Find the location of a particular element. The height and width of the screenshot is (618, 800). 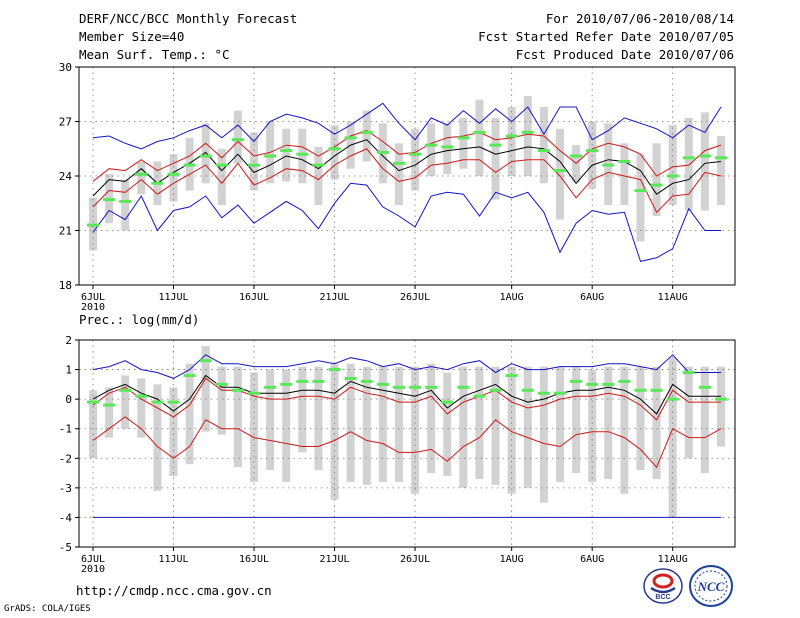

prec-series-std_upper is located at coordinates (406, 399).